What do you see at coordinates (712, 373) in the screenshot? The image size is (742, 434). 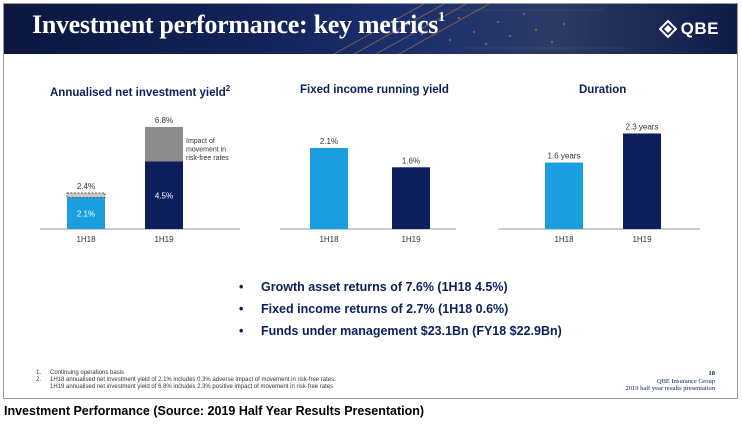 I see `page-number: 18` at bounding box center [712, 373].